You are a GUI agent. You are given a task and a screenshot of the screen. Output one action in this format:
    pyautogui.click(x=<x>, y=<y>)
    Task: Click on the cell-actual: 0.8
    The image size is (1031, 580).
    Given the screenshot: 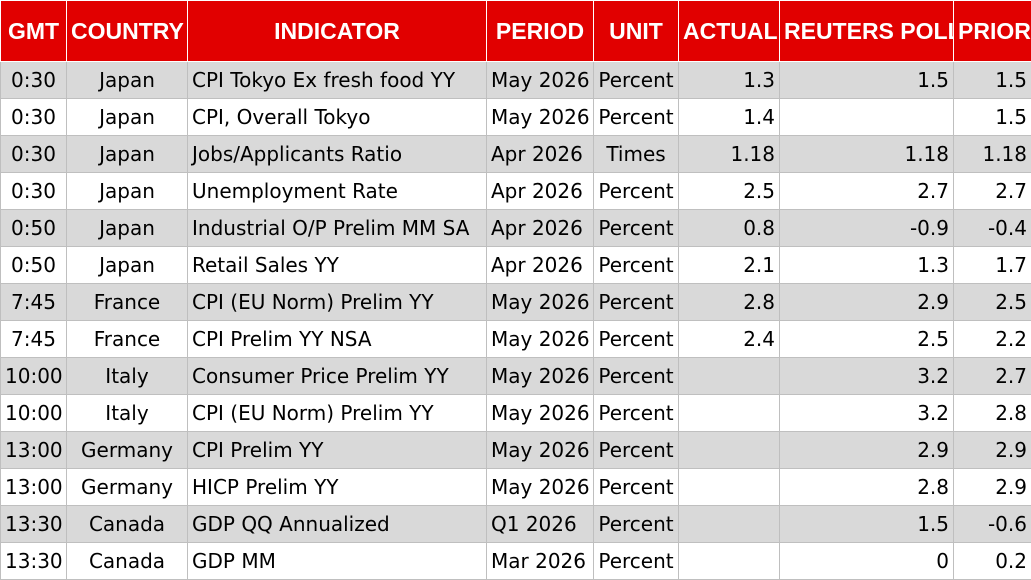 What is the action you would take?
    pyautogui.click(x=729, y=228)
    